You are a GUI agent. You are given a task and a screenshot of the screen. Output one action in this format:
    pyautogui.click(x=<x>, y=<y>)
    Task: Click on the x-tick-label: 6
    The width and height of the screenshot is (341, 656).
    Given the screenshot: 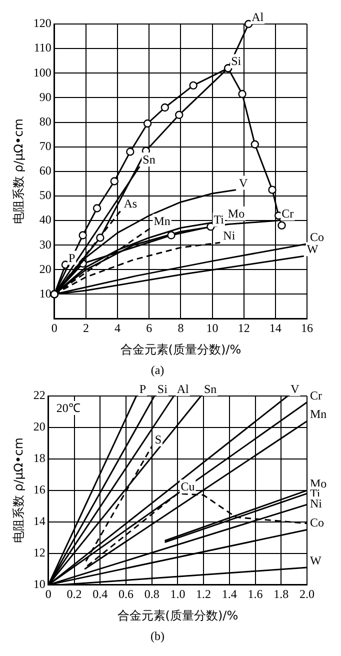 What is the action you would take?
    pyautogui.click(x=149, y=328)
    